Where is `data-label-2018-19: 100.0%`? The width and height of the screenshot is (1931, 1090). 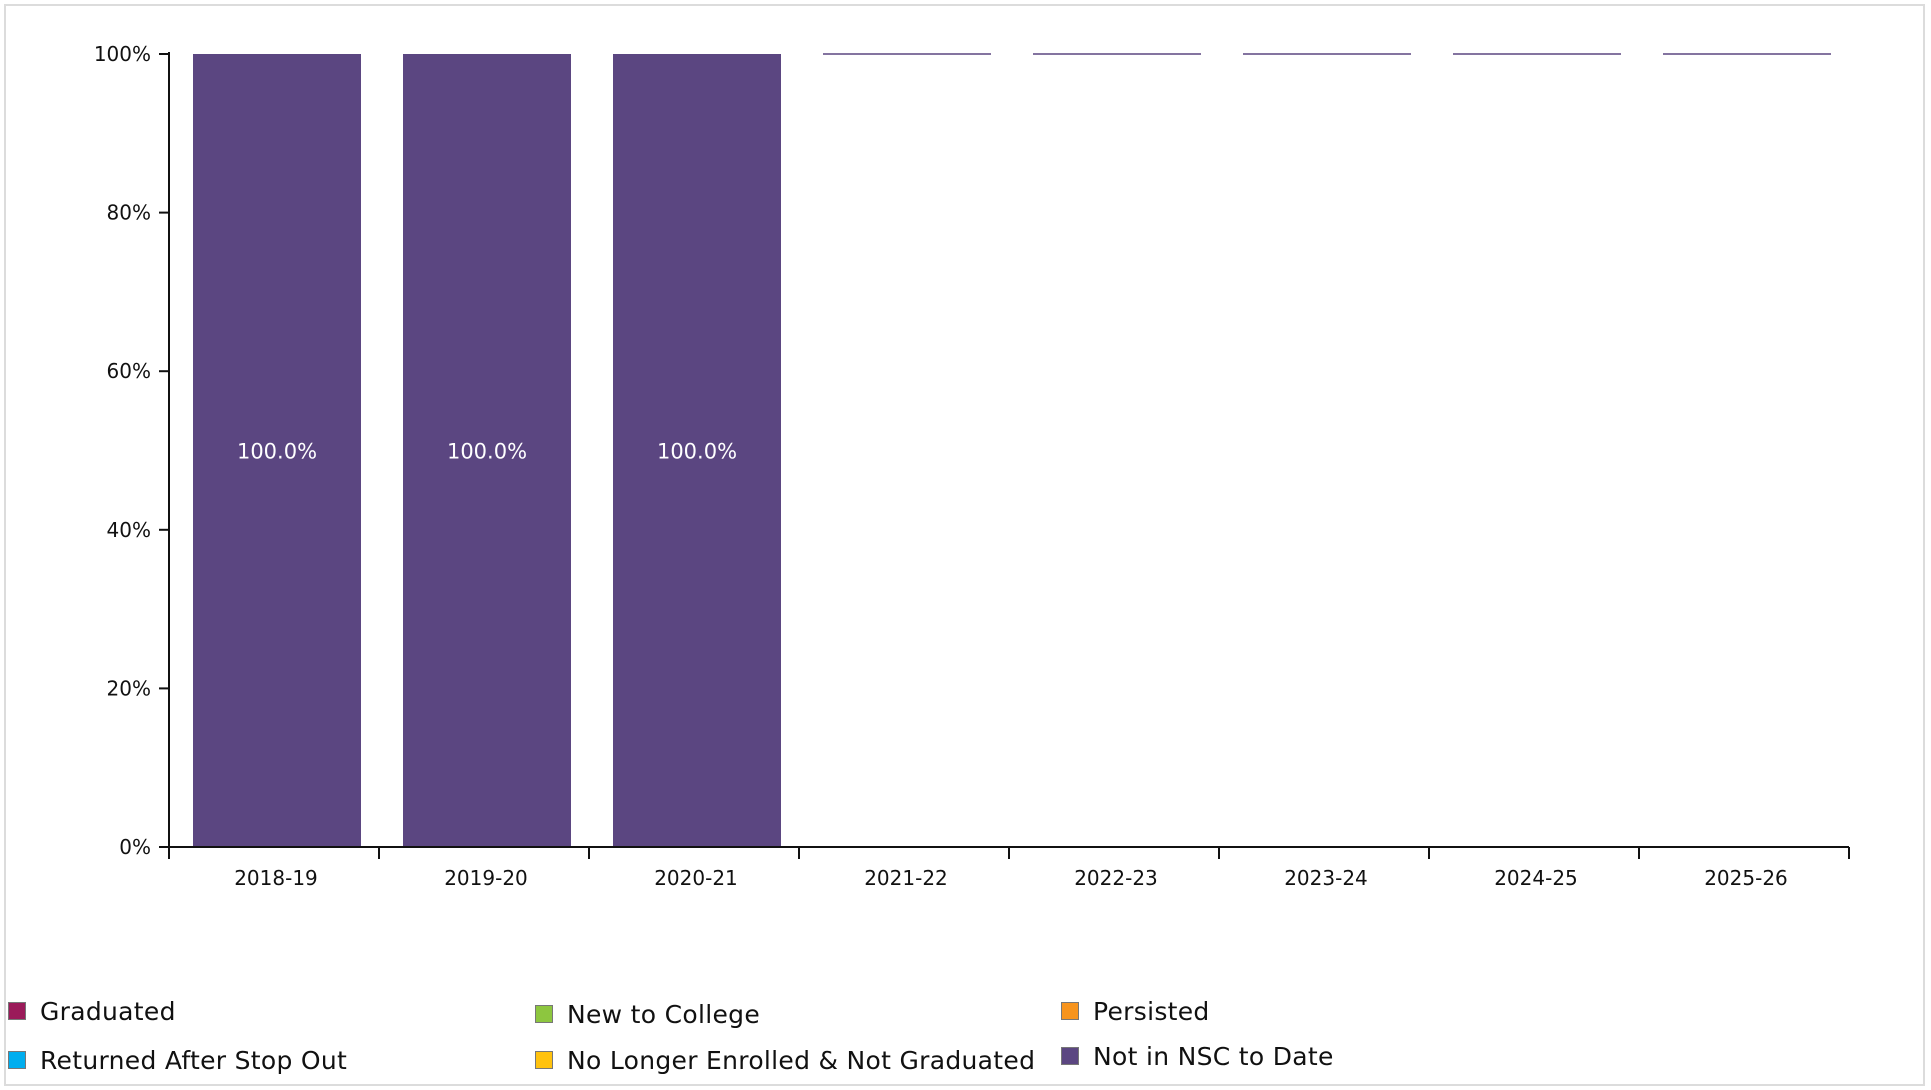
data-label-2018-19: 100.0% is located at coordinates (277, 452).